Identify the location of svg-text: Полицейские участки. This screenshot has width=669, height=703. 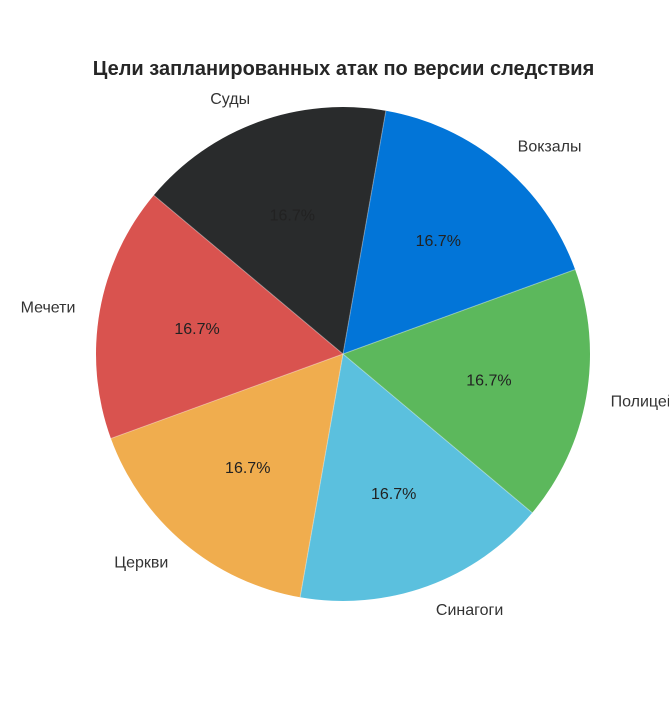
(640, 402).